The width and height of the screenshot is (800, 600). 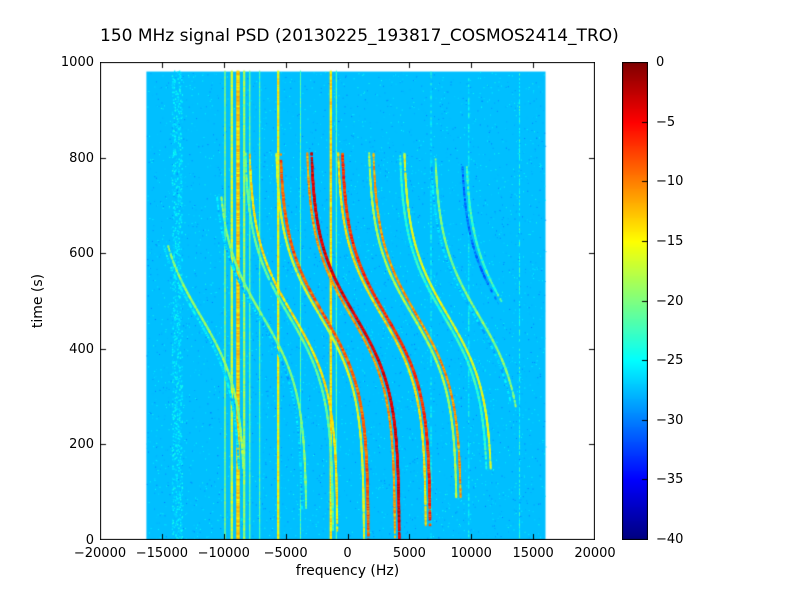 What do you see at coordinates (660, 62) in the screenshot?
I see `colorbar-tick-label: 0` at bounding box center [660, 62].